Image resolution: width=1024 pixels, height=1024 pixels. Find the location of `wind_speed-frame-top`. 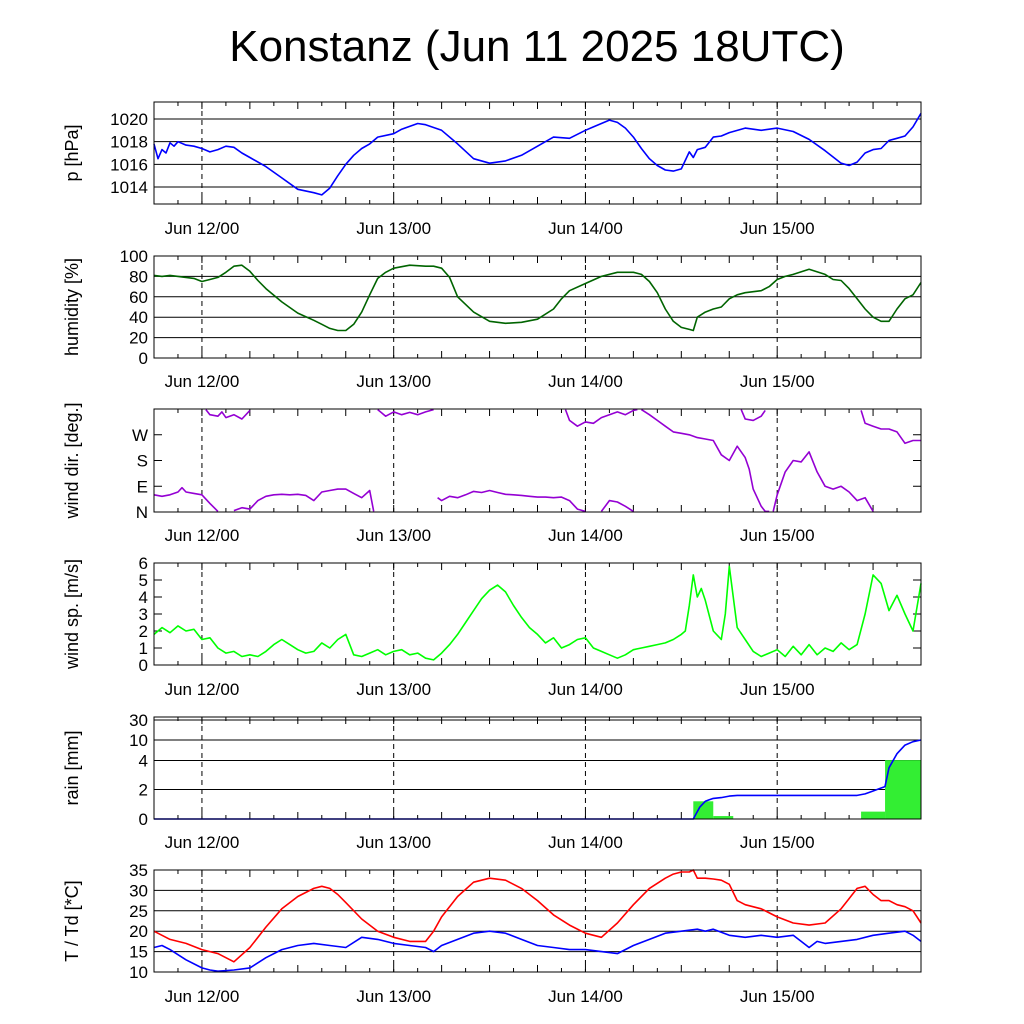

wind_speed-frame-top is located at coordinates (537, 614).